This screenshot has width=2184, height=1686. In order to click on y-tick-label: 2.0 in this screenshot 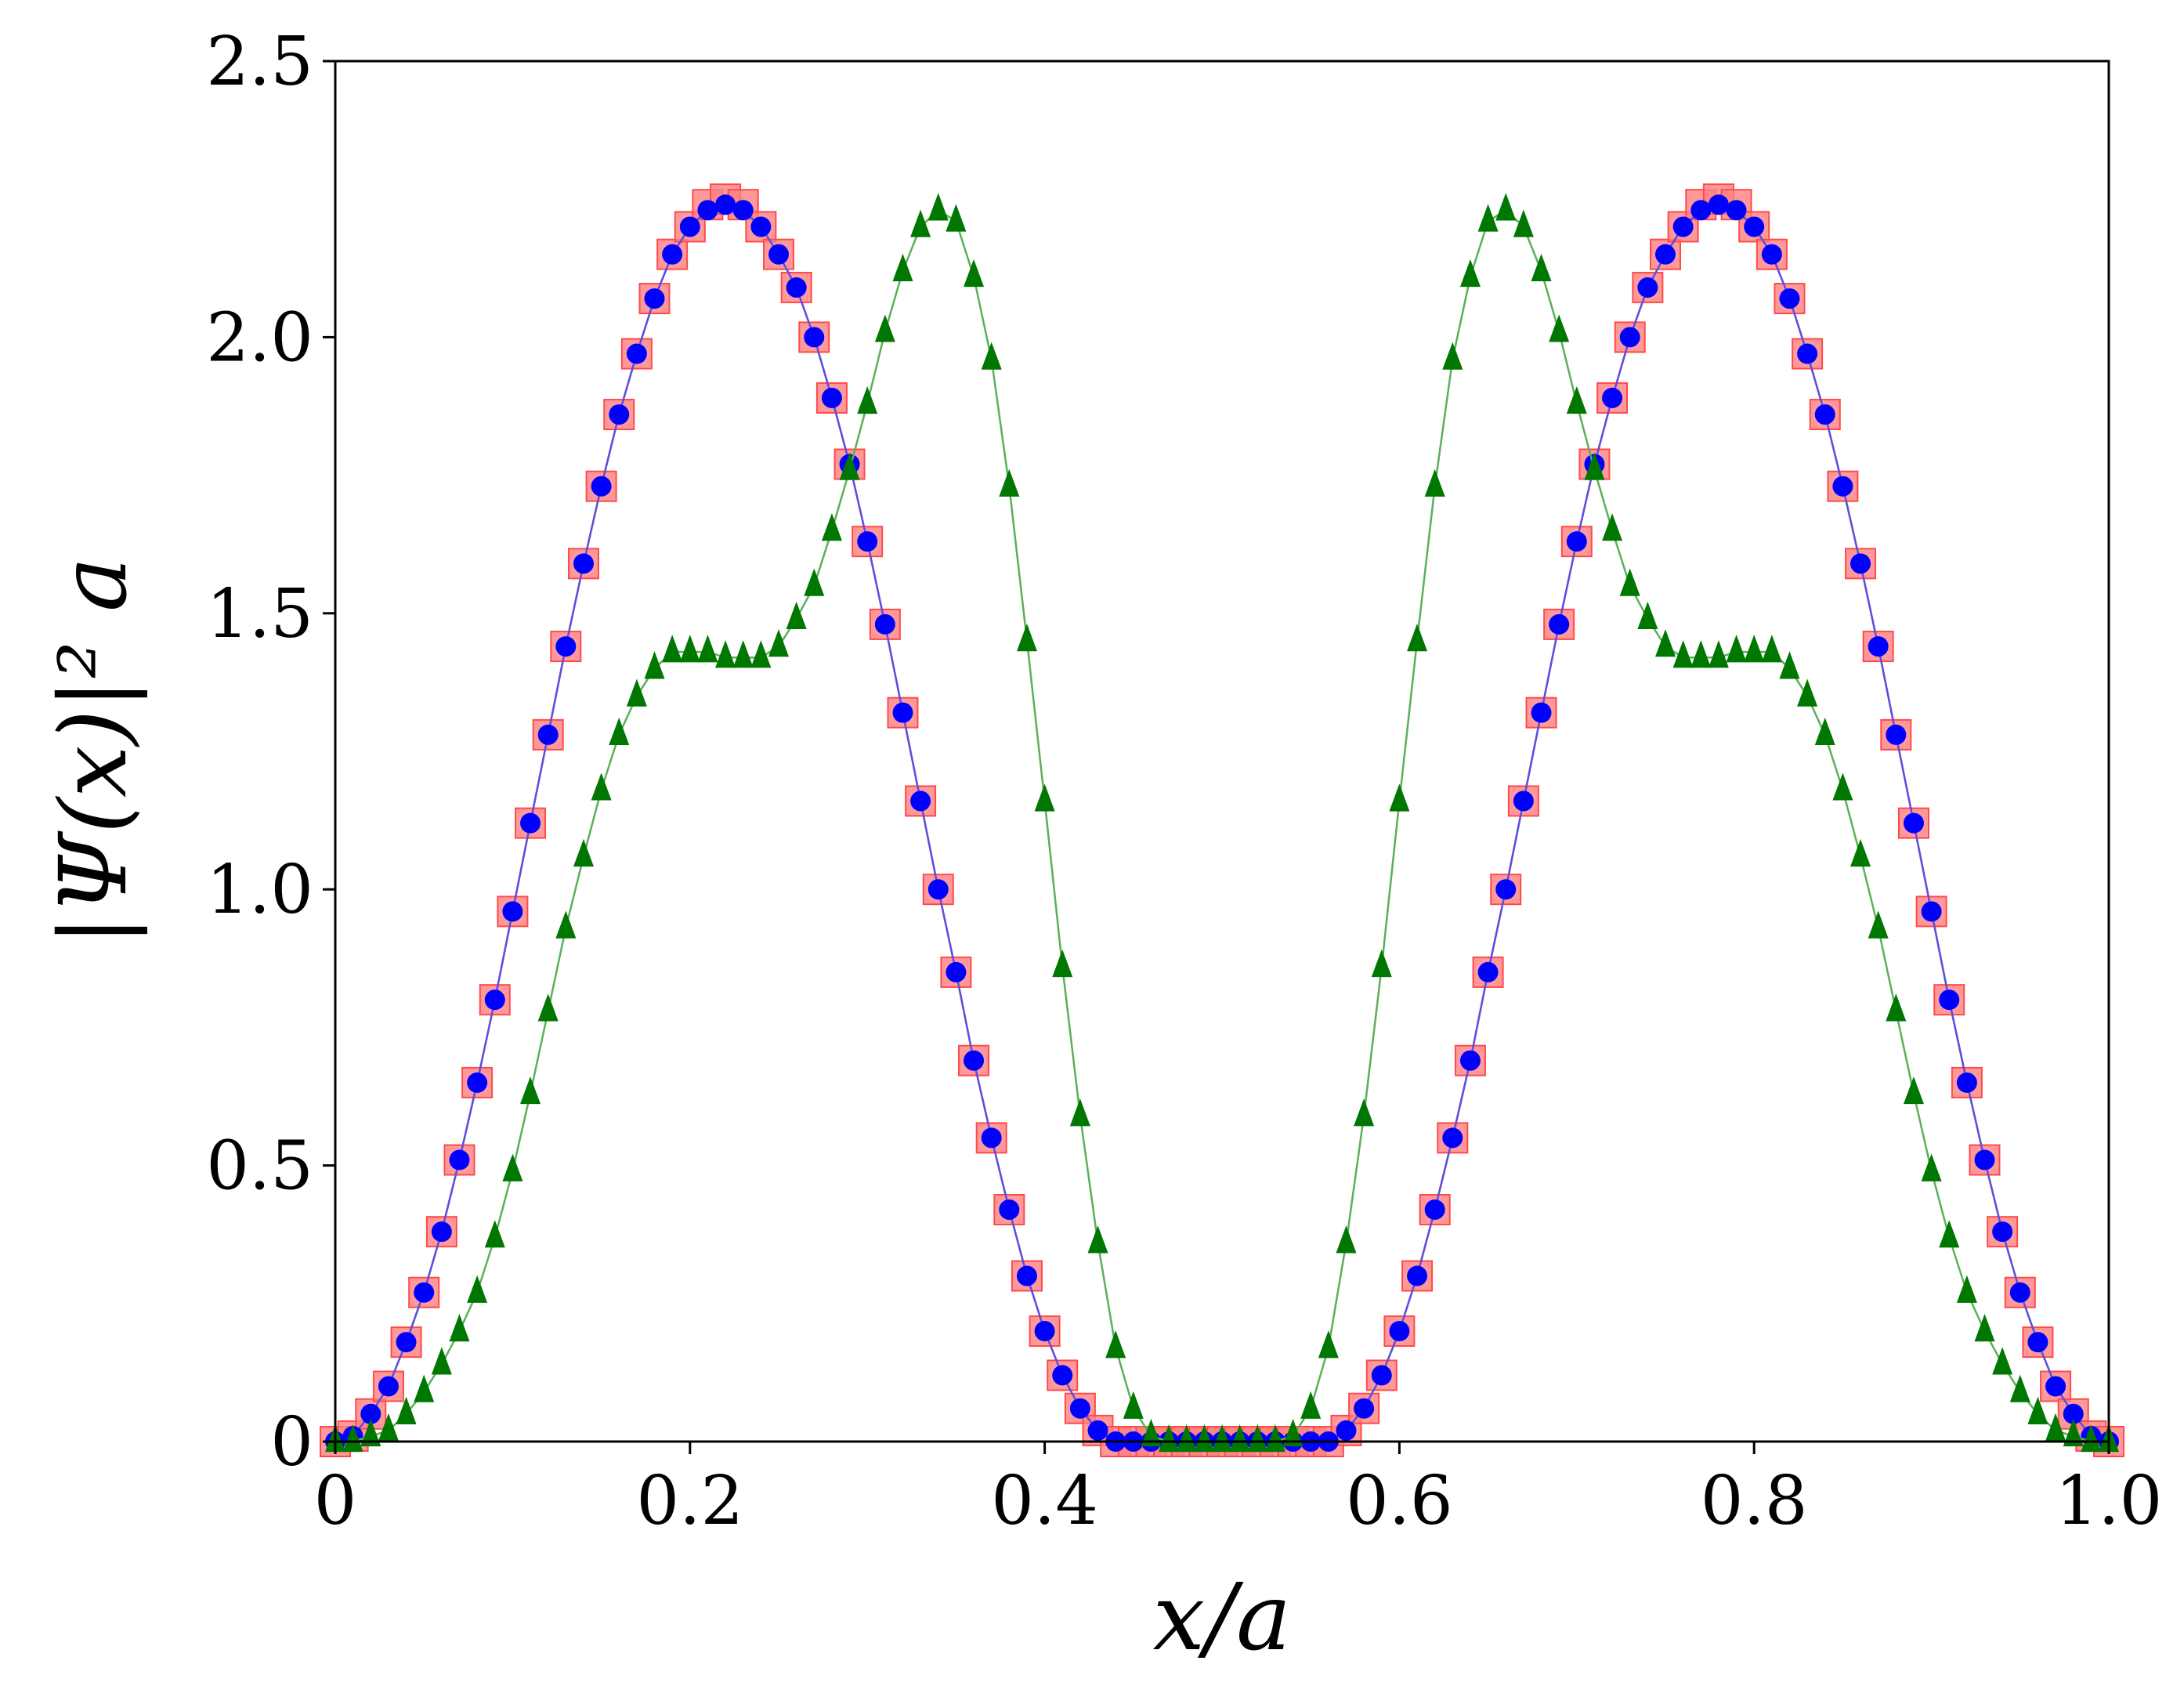, I will do `click(259, 338)`.